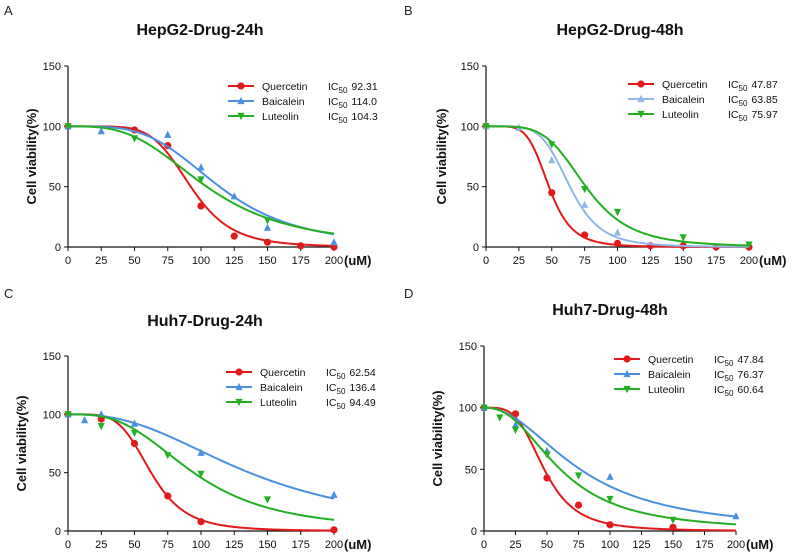  Describe the element at coordinates (352, 103) in the screenshot. I see `legend-ic50: IC50 114.0` at that location.